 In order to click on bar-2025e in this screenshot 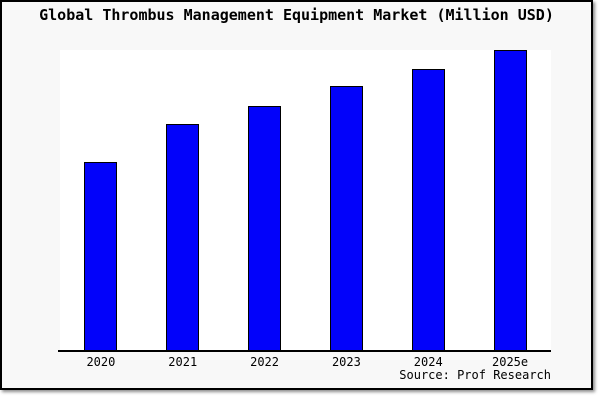, I will do `click(510, 200)`.